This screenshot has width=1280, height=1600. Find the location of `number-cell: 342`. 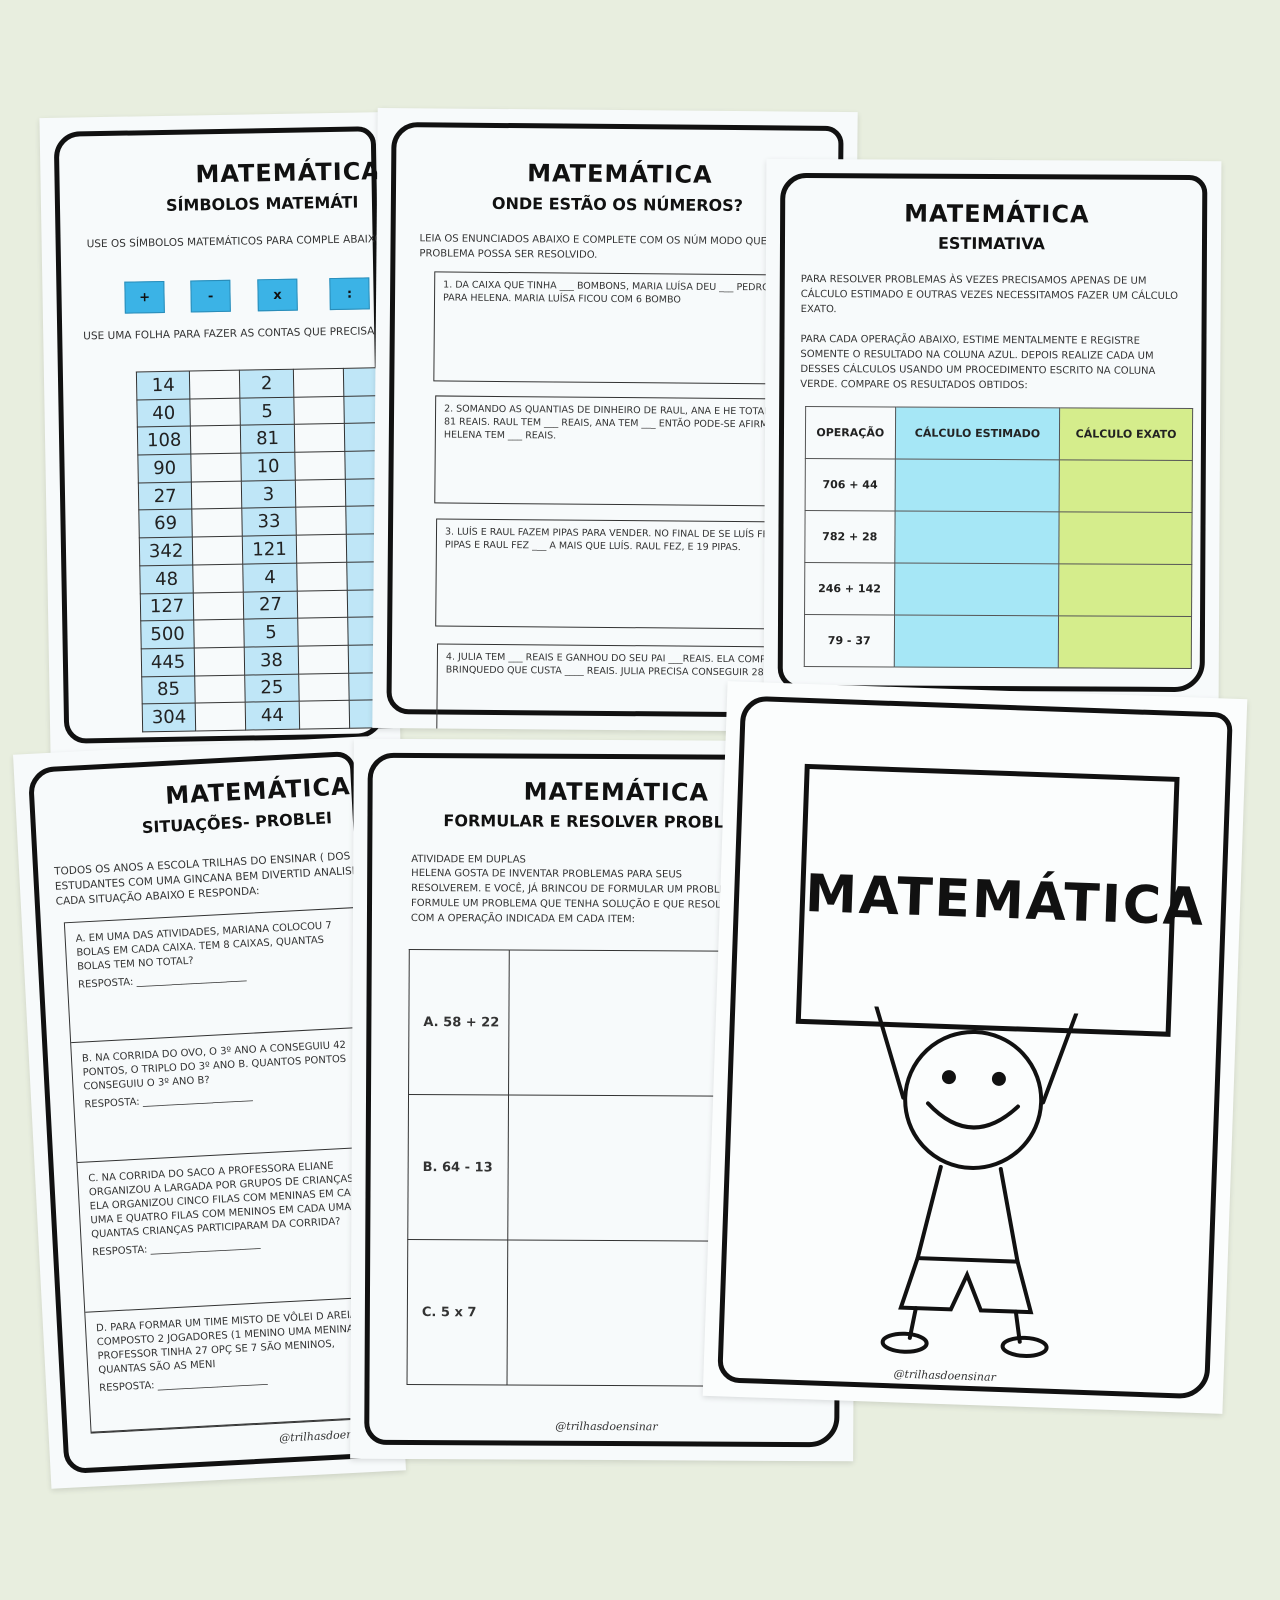

number-cell: 342 is located at coordinates (166, 551).